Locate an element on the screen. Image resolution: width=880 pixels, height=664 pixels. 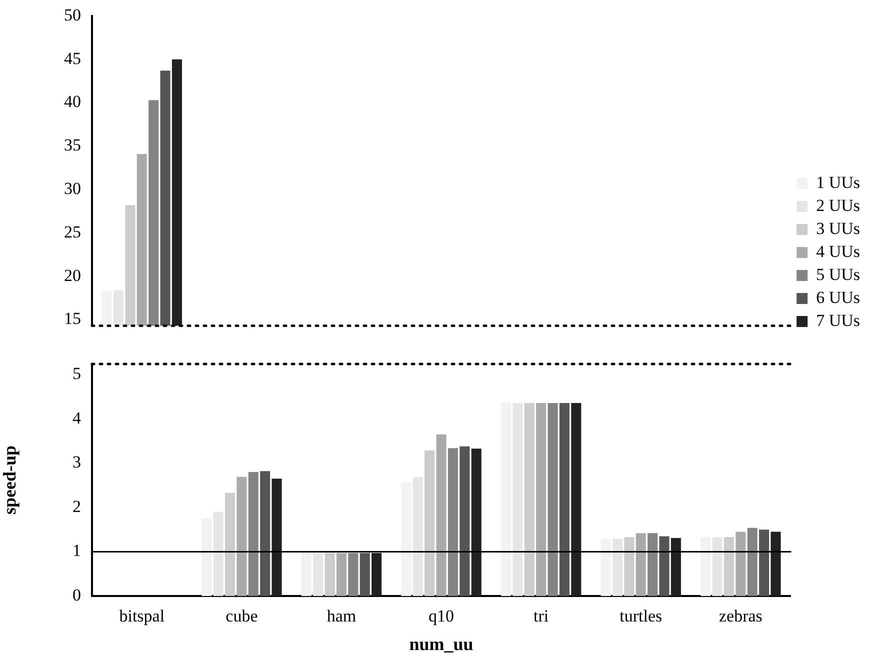
x-tick-label: bitspal is located at coordinates (142, 616).